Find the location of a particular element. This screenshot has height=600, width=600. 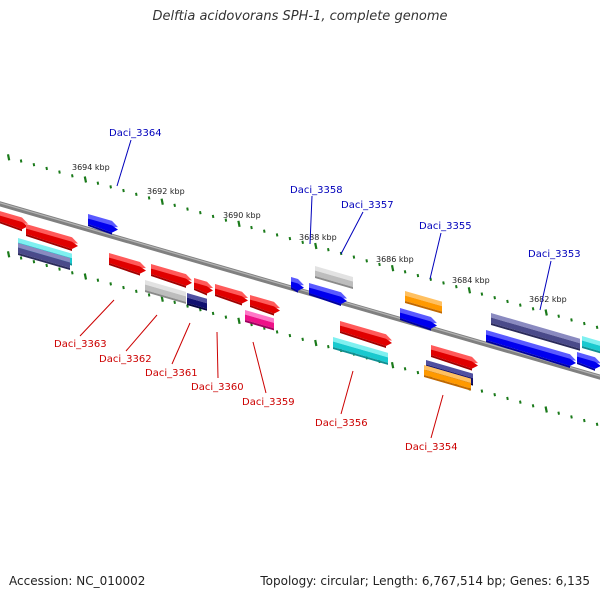

gene-label-daci-3361: Daci_3361 is located at coordinates (171, 373).